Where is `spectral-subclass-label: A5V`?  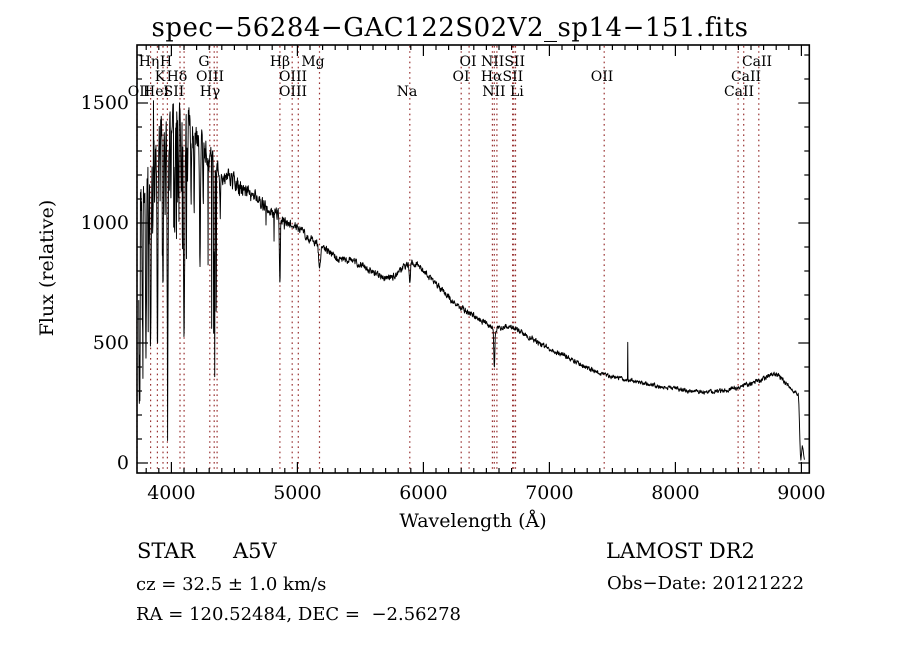
spectral-subclass-label: A5V is located at coordinates (255, 551).